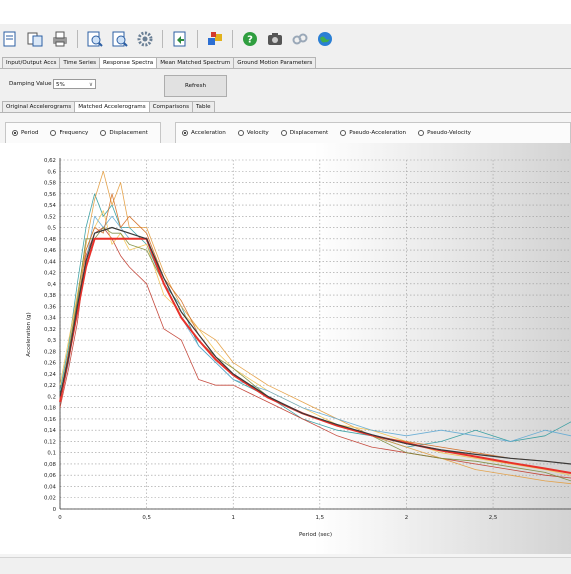 The width and height of the screenshot is (571, 574). What do you see at coordinates (50, 330) in the screenshot?
I see `y-tick-label: 0,32` at bounding box center [50, 330].